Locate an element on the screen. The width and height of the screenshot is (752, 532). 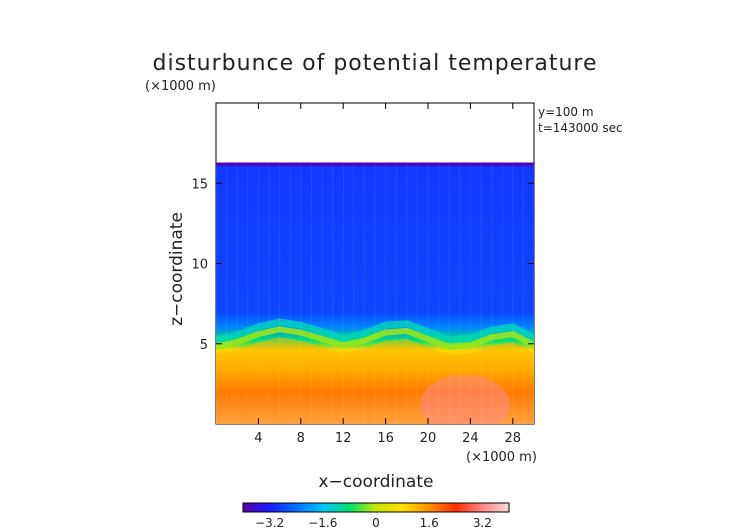
y-tick-label: 10 is located at coordinates (199, 265).